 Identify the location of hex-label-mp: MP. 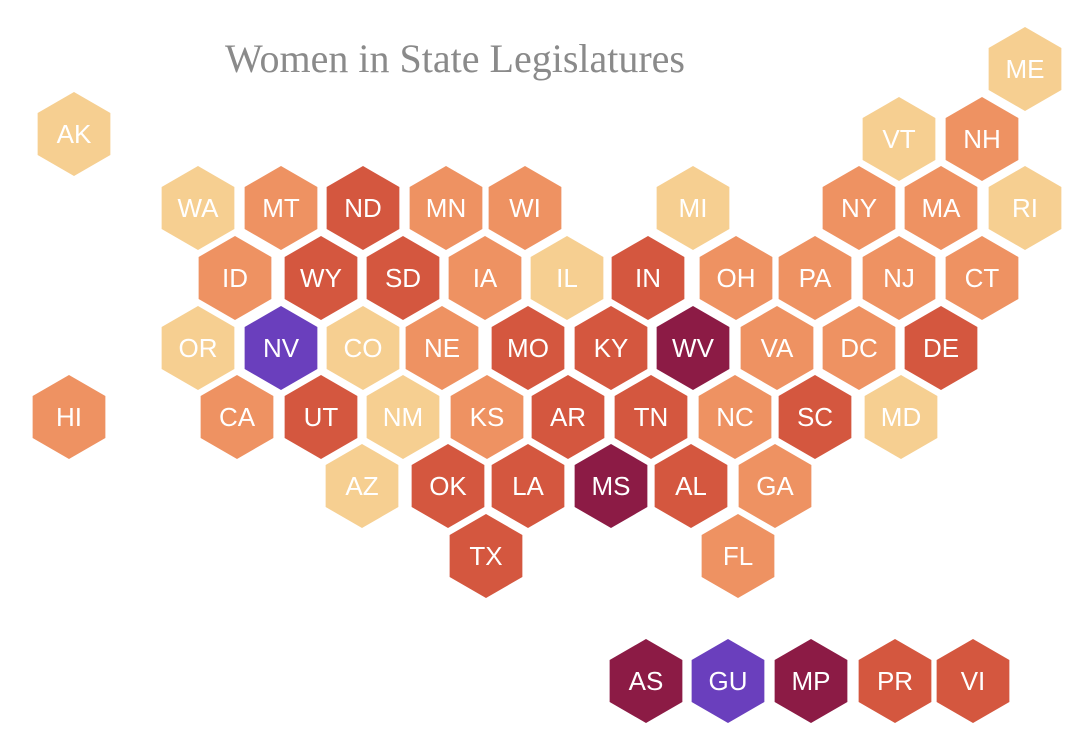
(811, 681).